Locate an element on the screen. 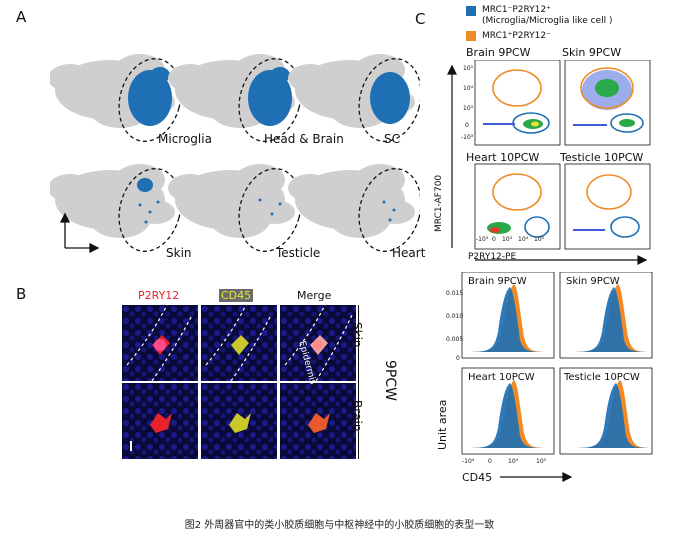 The image size is (679, 541). figure-caption: 图2 外周器官中的类小胶质细胞与中枢神经中的小胶质细胞的表型一致 is located at coordinates (339, 525).